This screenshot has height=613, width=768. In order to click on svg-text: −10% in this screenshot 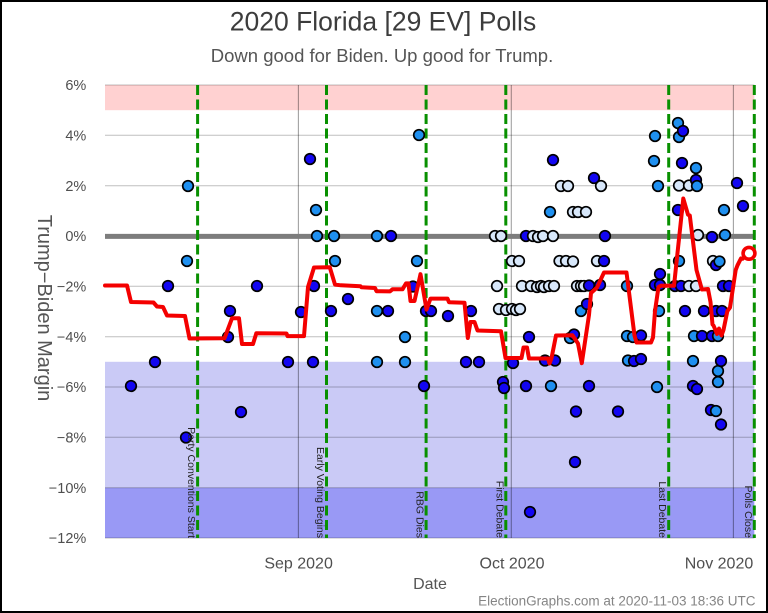, I will do `click(68, 489)`.